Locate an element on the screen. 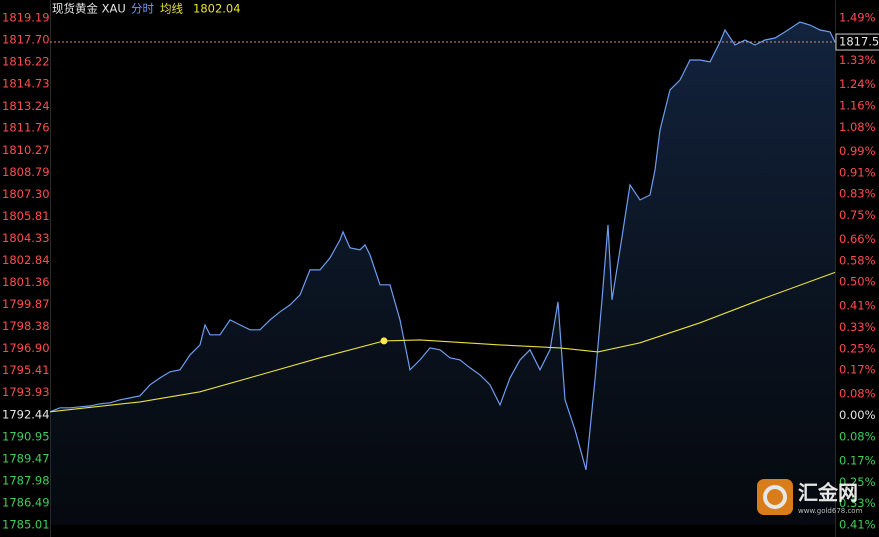 The height and width of the screenshot is (537, 879). y2-tick-label: 1.08% is located at coordinates (857, 127).